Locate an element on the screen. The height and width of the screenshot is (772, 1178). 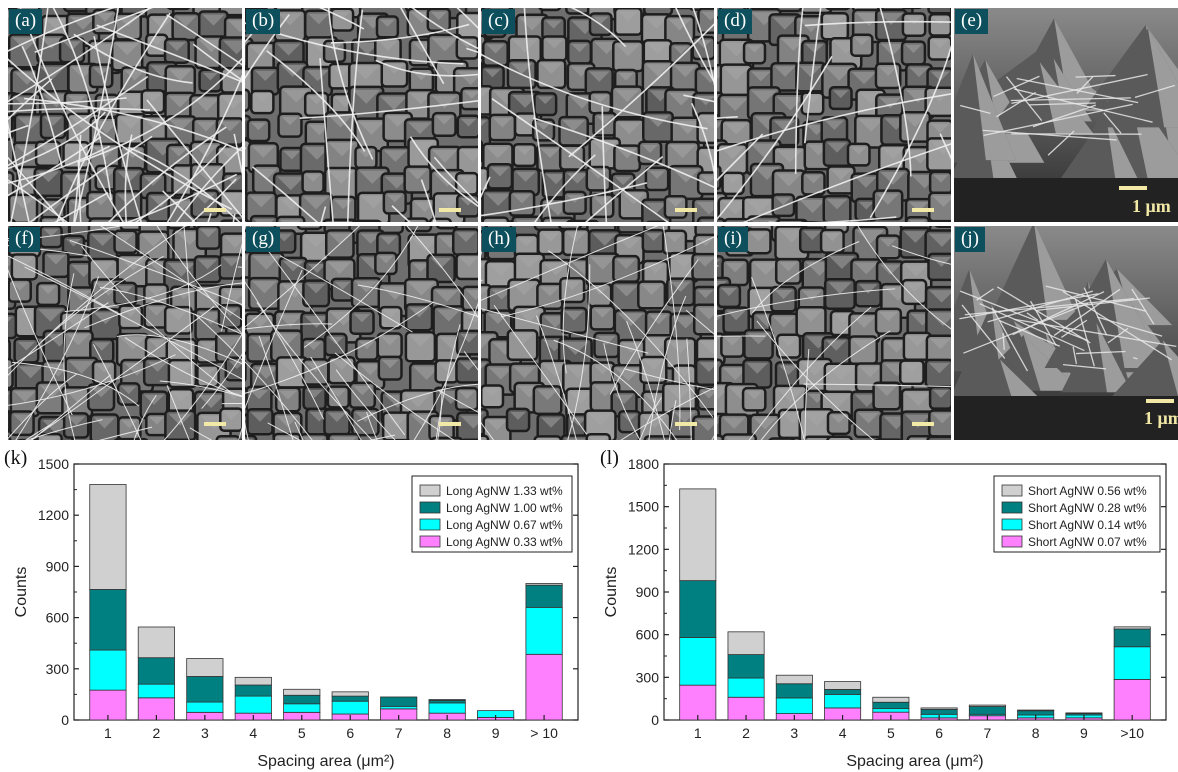
legend-label: Short AgNW 0.14 wt% is located at coordinates (1087, 525).